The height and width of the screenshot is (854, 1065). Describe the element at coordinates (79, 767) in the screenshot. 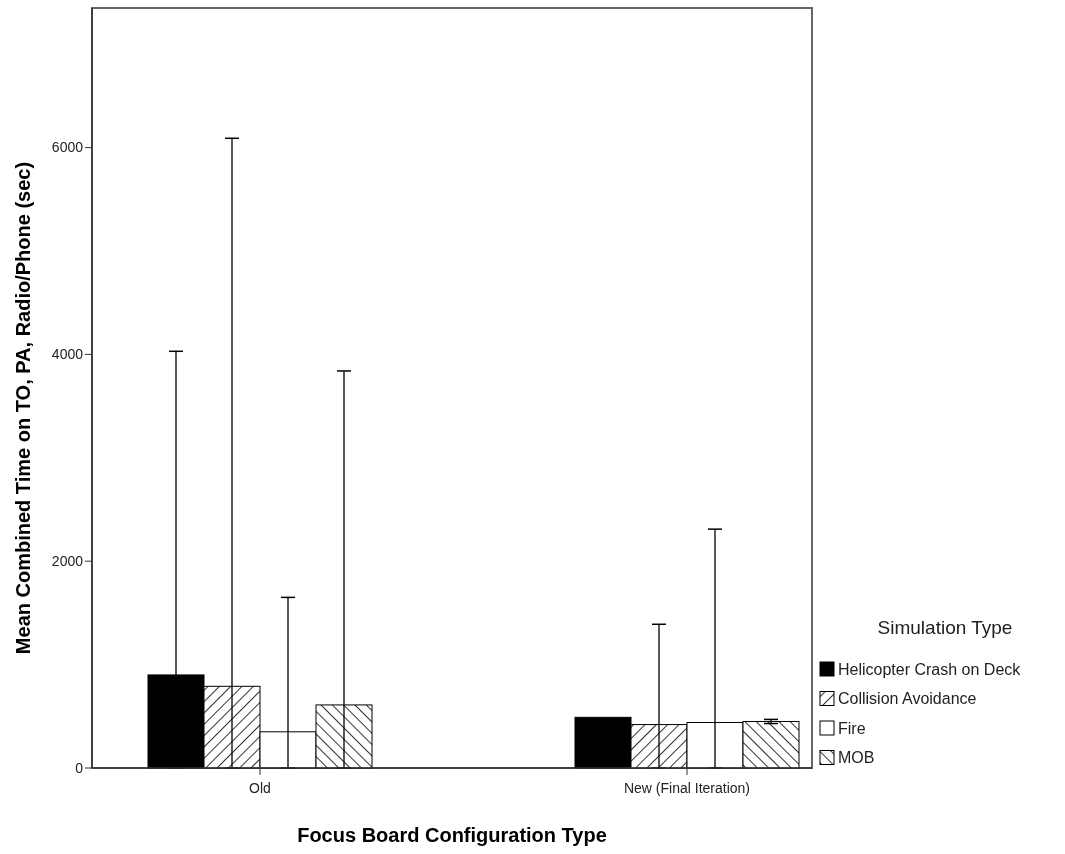

I see `y-tick-label: 0` at that location.